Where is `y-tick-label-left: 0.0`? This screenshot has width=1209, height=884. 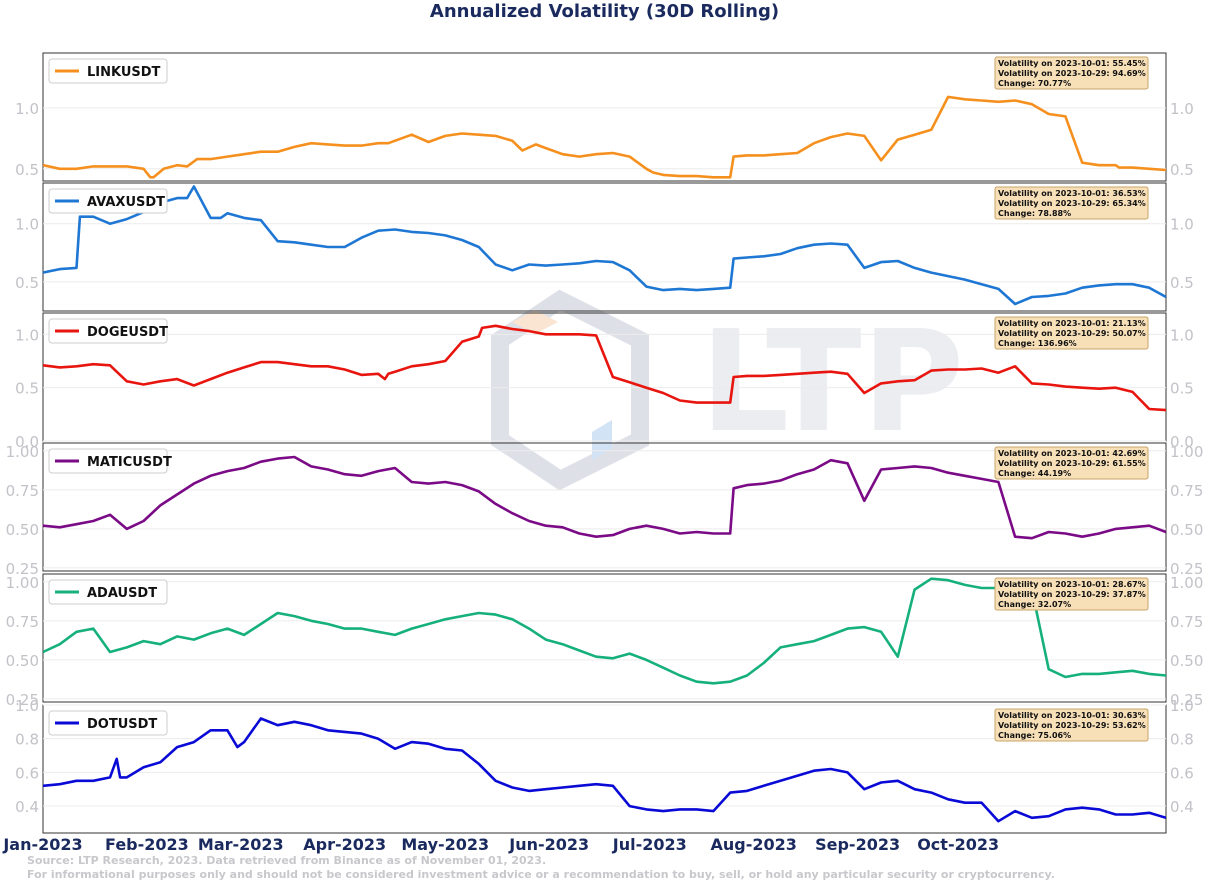 y-tick-label-left: 0.0 is located at coordinates (27, 442).